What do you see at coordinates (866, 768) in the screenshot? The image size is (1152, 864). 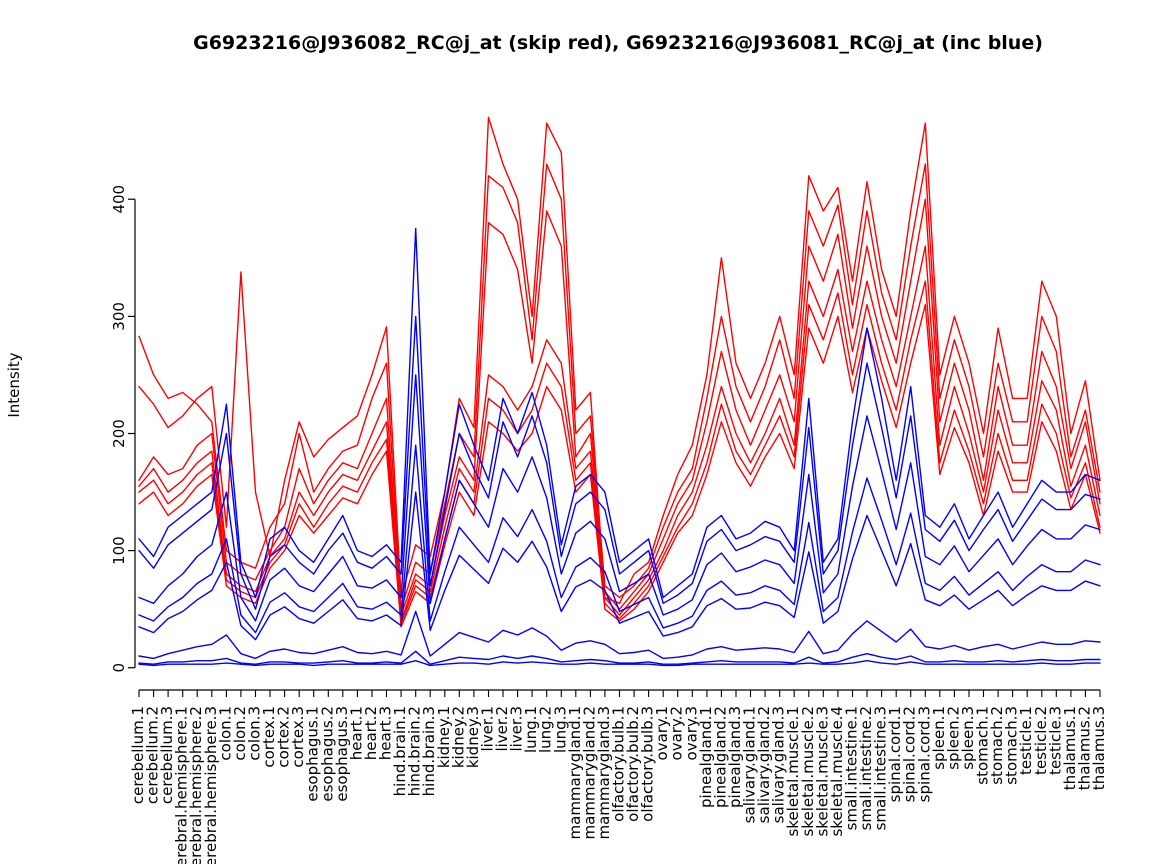 I see `x-tick-label: small.intestine.2` at bounding box center [866, 768].